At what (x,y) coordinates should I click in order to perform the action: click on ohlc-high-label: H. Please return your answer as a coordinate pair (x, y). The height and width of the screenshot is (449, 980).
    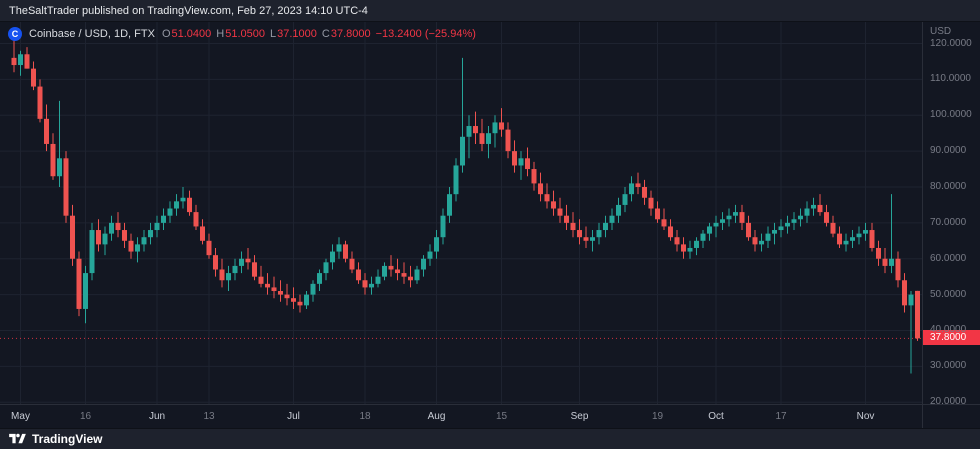
    Looking at the image, I should click on (220, 34).